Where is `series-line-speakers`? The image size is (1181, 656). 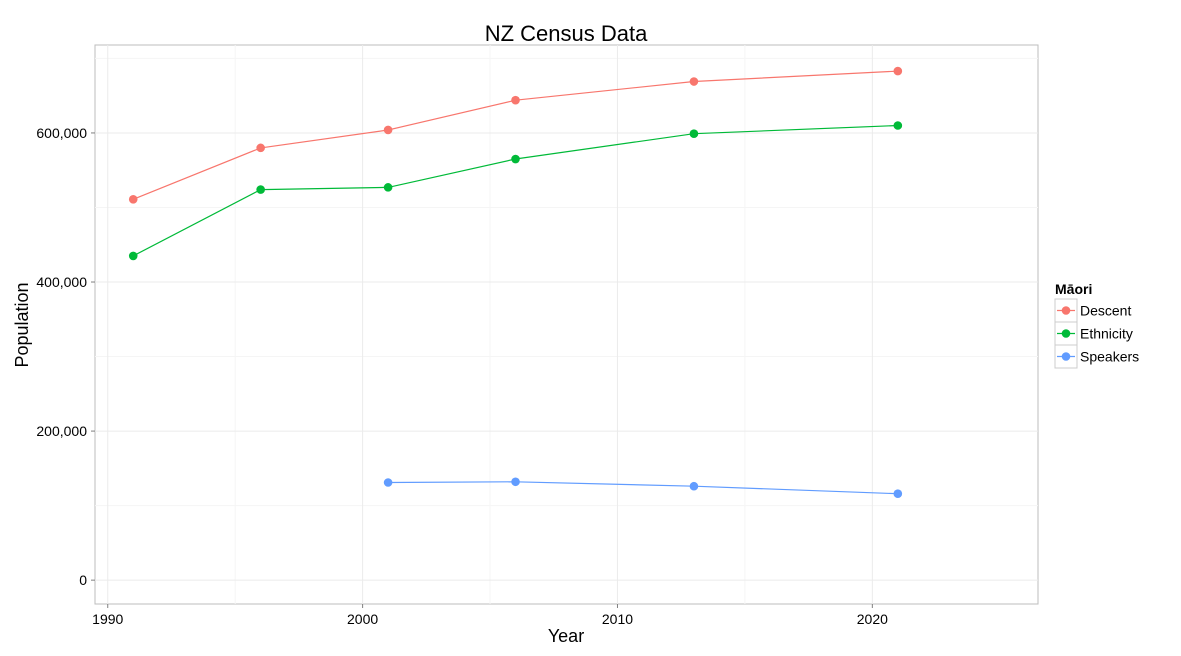
series-line-speakers is located at coordinates (643, 488).